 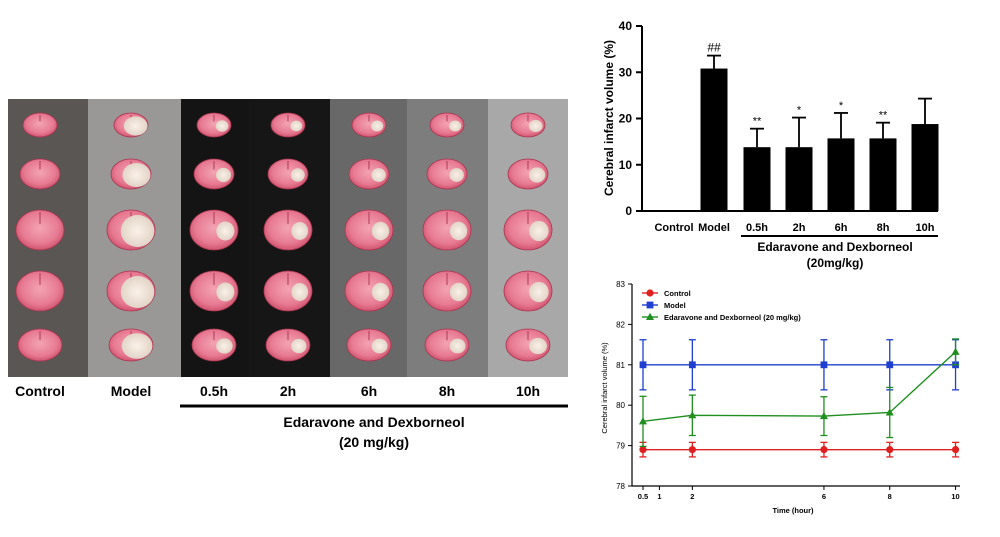 I want to click on legend-marker, so click(x=650, y=293).